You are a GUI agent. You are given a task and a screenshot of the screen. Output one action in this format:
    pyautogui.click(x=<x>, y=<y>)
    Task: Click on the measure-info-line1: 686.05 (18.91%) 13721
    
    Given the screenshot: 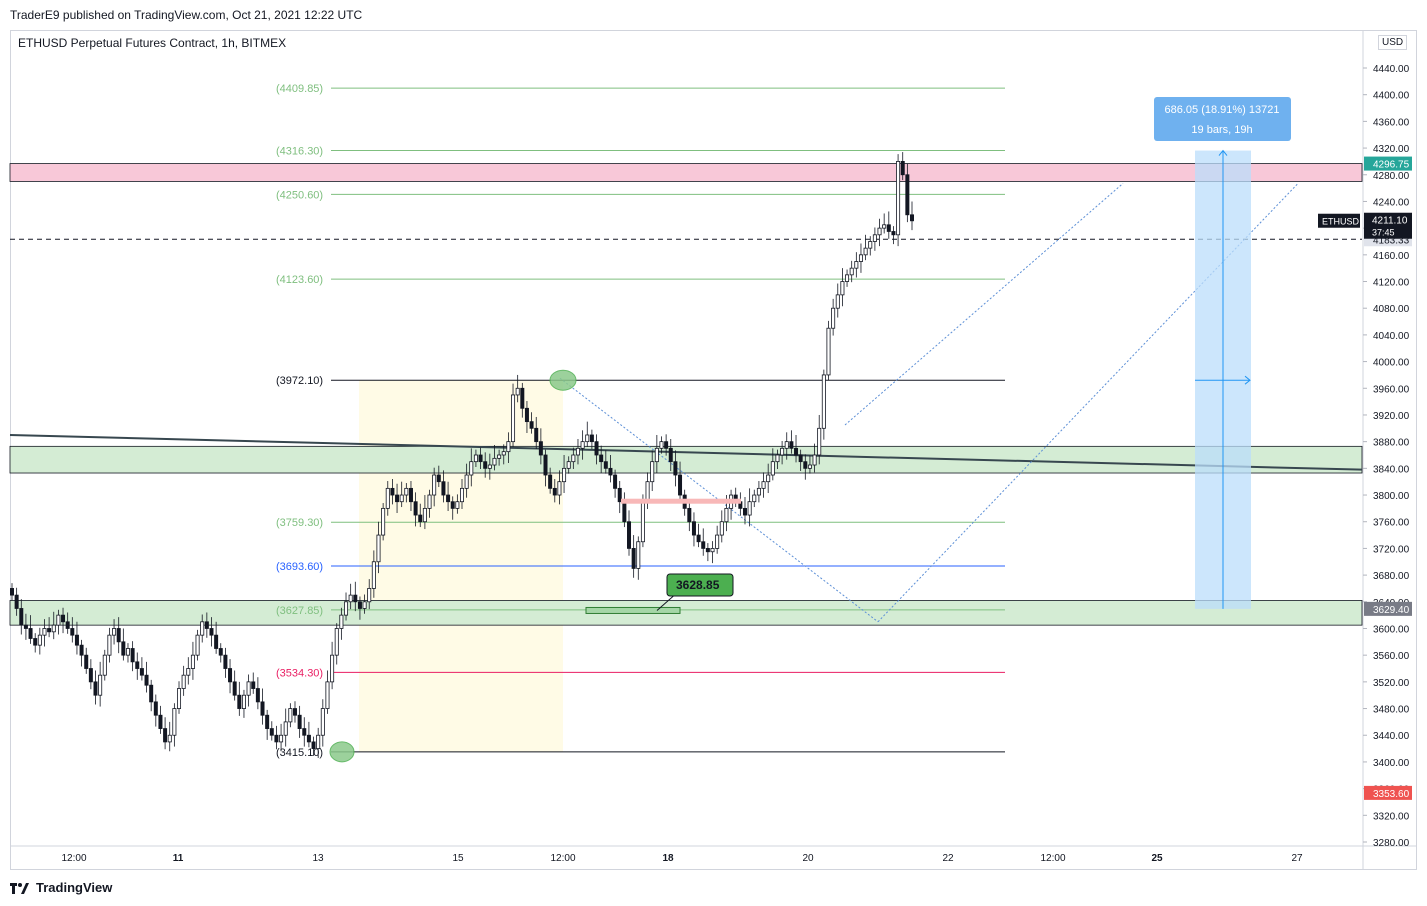 What is the action you would take?
    pyautogui.click(x=1222, y=110)
    